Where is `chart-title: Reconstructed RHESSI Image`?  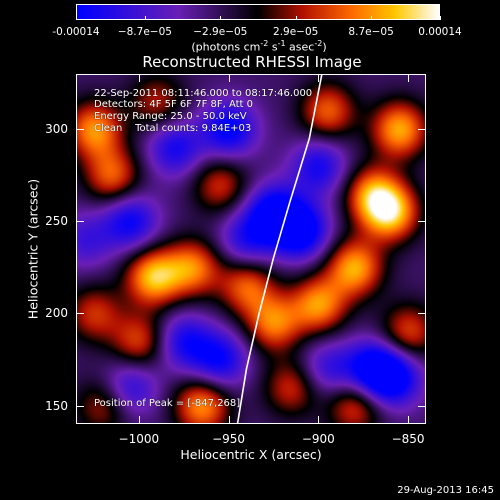
chart-title: Reconstructed RHESSI Image is located at coordinates (252, 62).